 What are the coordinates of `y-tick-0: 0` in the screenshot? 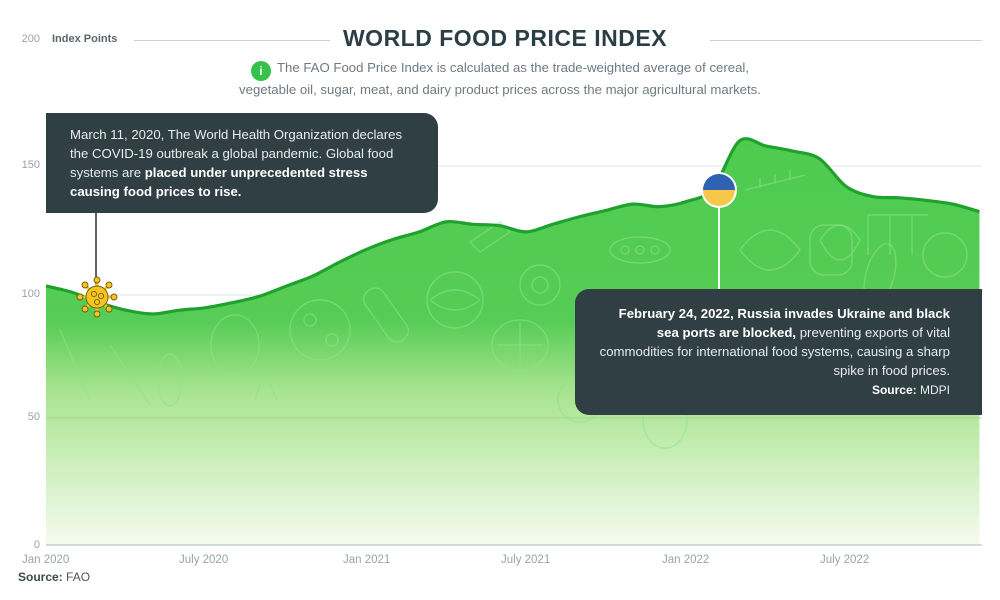 It's located at (36, 545).